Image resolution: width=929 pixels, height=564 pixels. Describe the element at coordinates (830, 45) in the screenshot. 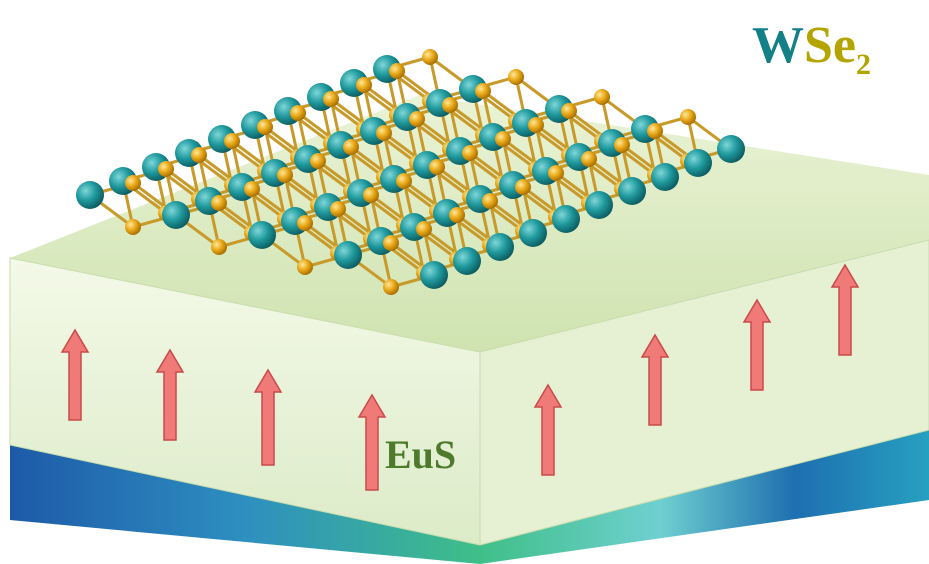

I see `label-se: Se` at that location.